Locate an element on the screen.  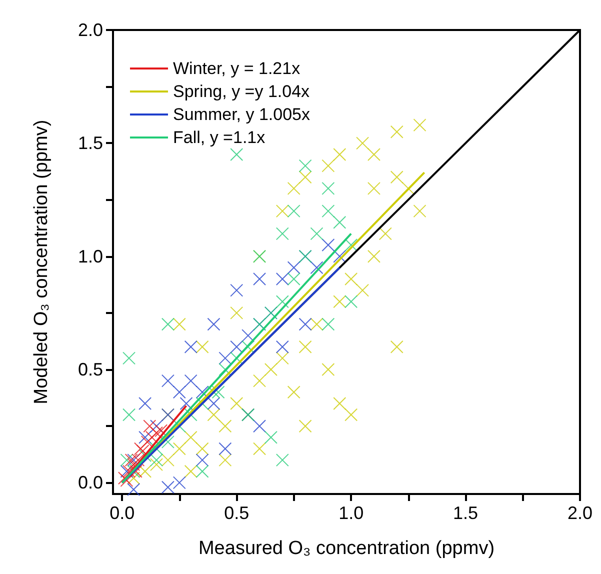
x-tick-label: 1.0 is located at coordinates (351, 513).